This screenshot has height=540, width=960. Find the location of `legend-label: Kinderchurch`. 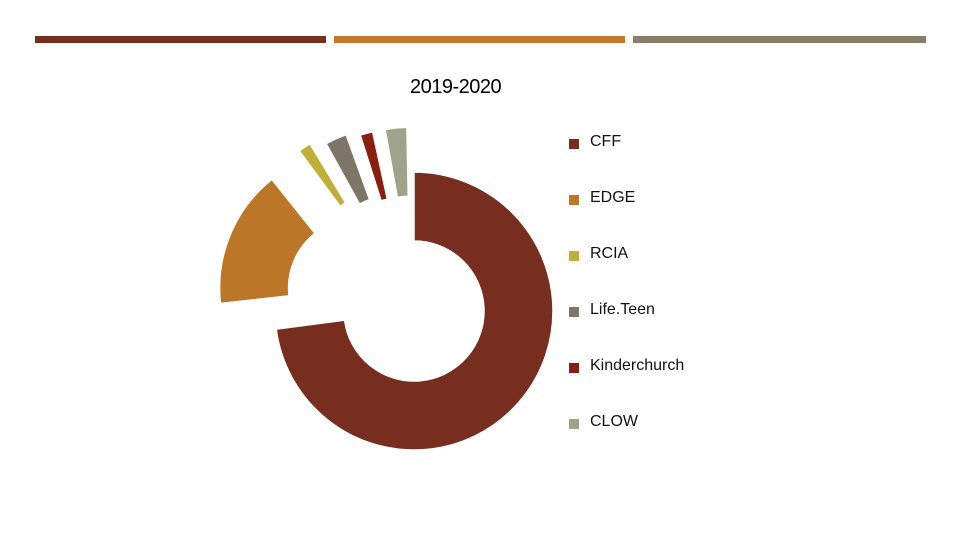

legend-label: Kinderchurch is located at coordinates (637, 365).